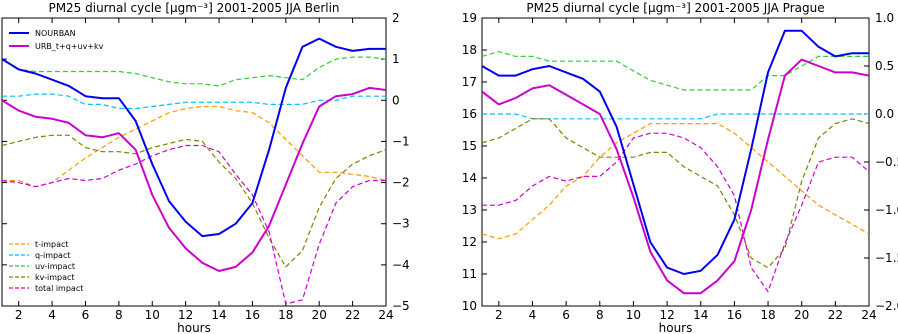  What do you see at coordinates (55, 277) in the screenshot?
I see `legend-label: kv-impact` at bounding box center [55, 277].